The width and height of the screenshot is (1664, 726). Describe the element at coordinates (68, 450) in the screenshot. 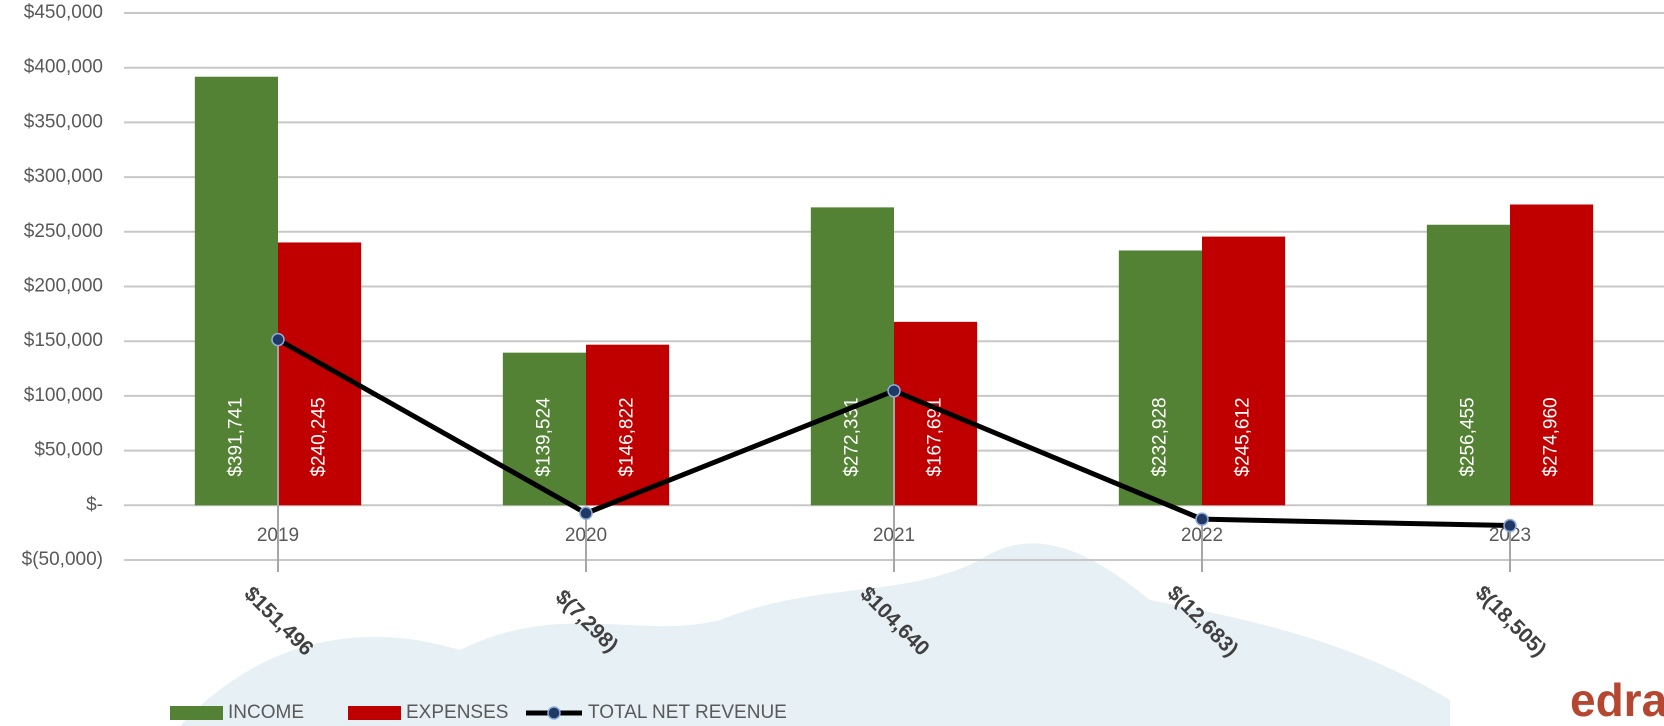

I see `y-tick-label: $50,000` at that location.